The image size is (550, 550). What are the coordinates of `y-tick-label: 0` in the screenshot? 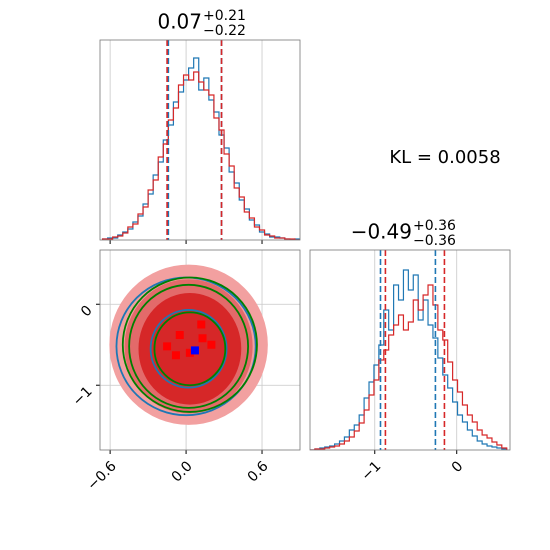 It's located at (87, 312).